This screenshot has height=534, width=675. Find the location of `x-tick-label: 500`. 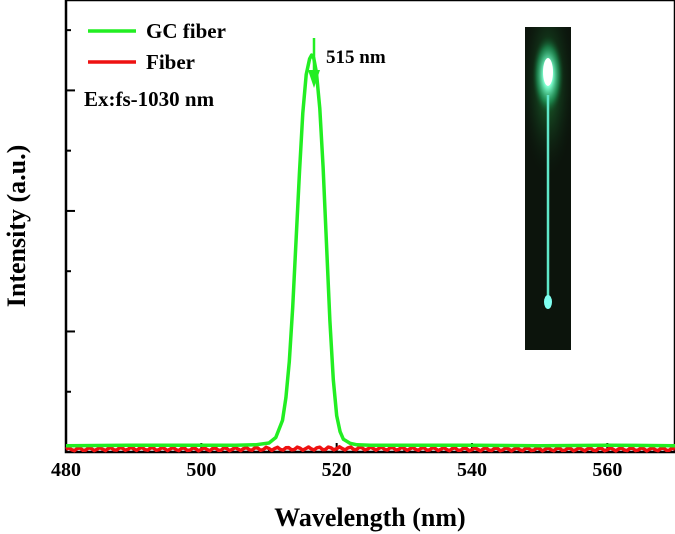

x-tick-label: 500 is located at coordinates (201, 470).